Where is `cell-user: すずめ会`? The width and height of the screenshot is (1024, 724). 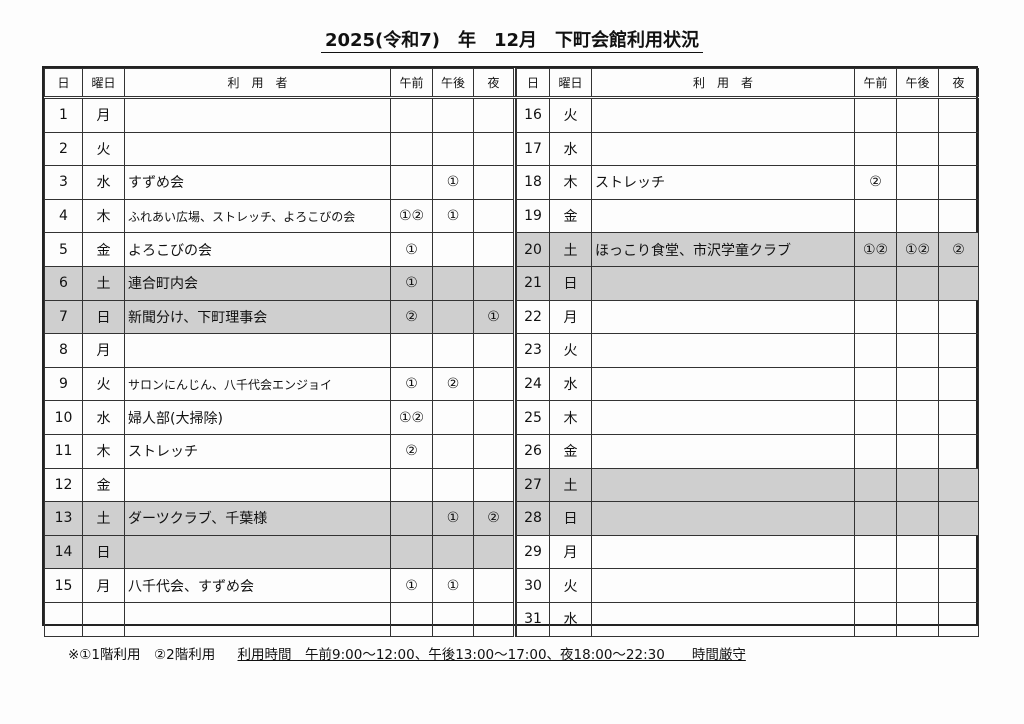 cell-user: すずめ会 is located at coordinates (257, 182).